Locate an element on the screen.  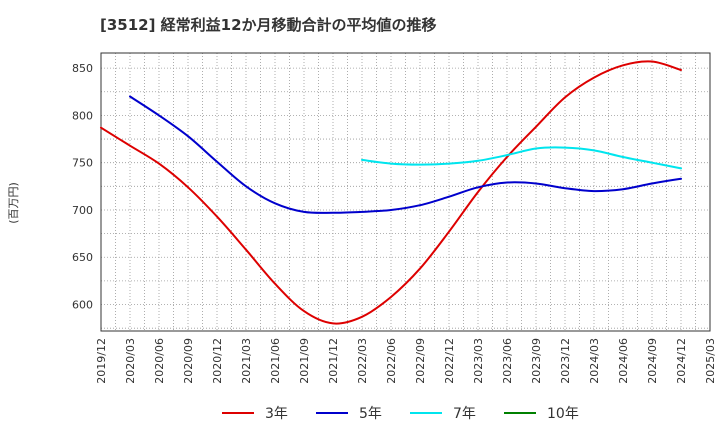
x-tick-label: 2021/06 is located at coordinates (275, 361).